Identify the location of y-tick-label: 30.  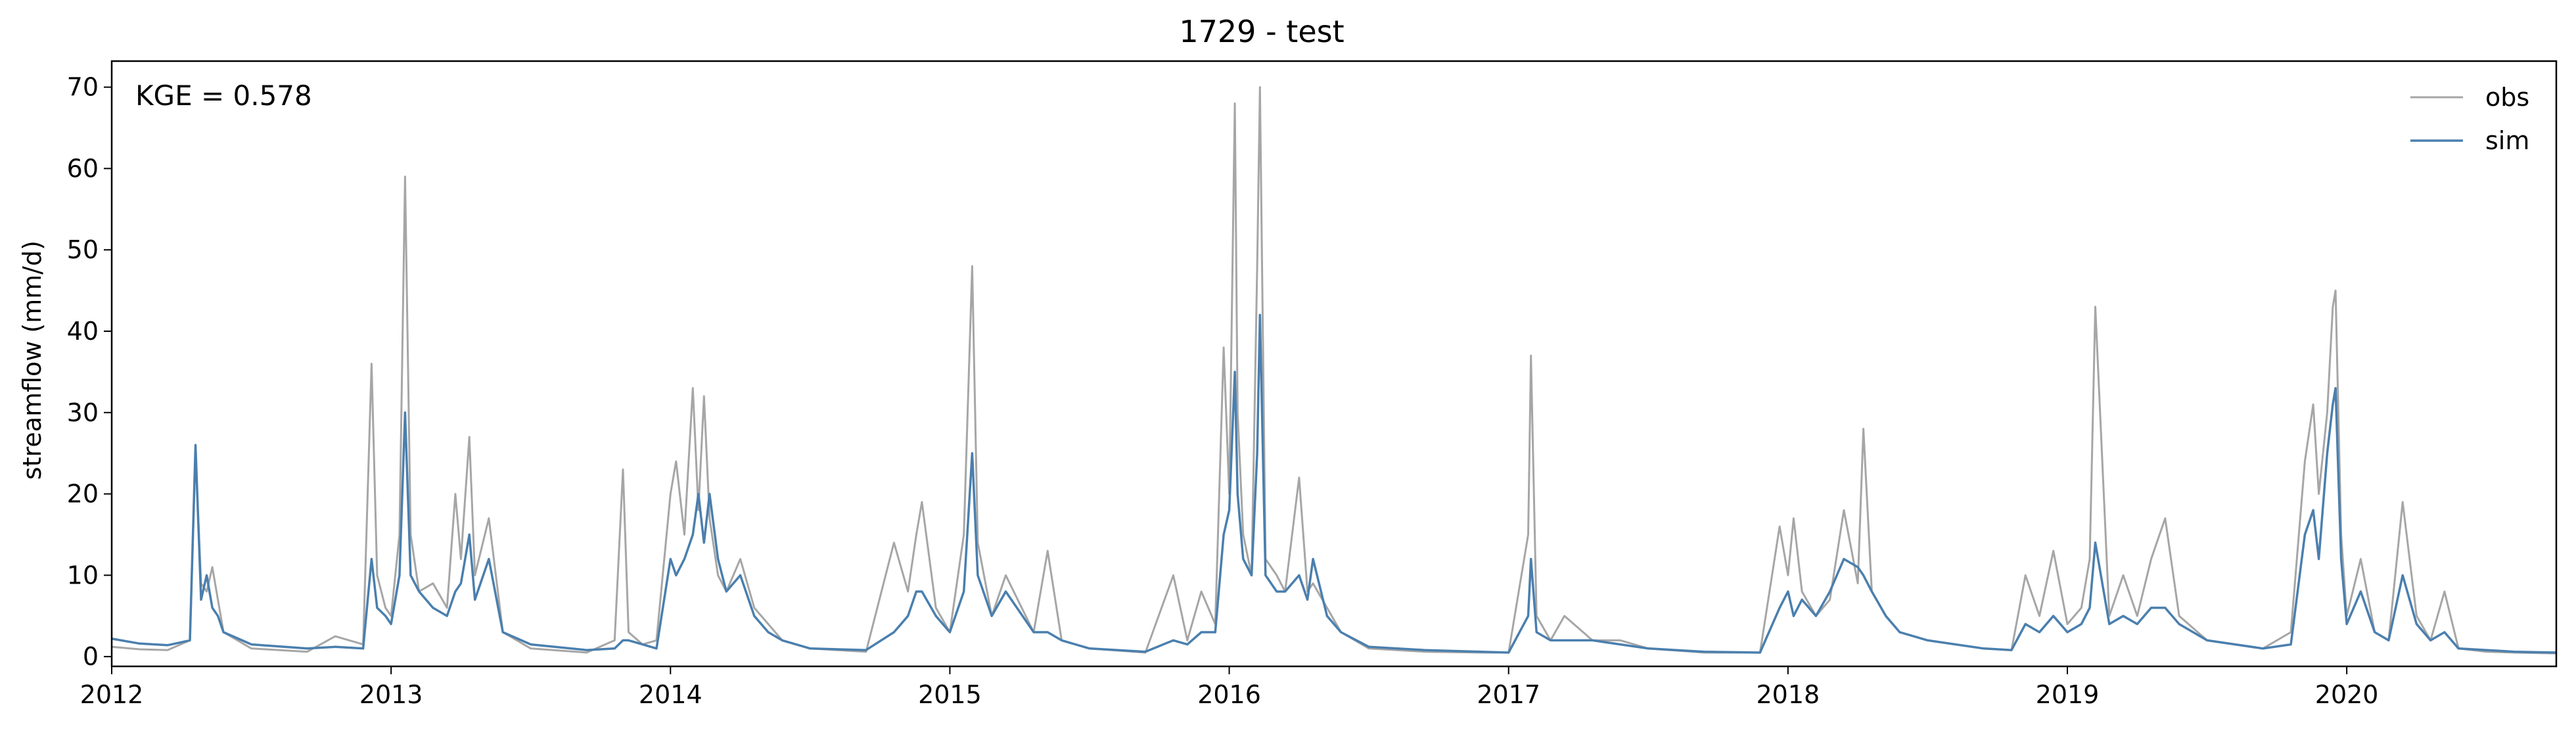
(83, 412).